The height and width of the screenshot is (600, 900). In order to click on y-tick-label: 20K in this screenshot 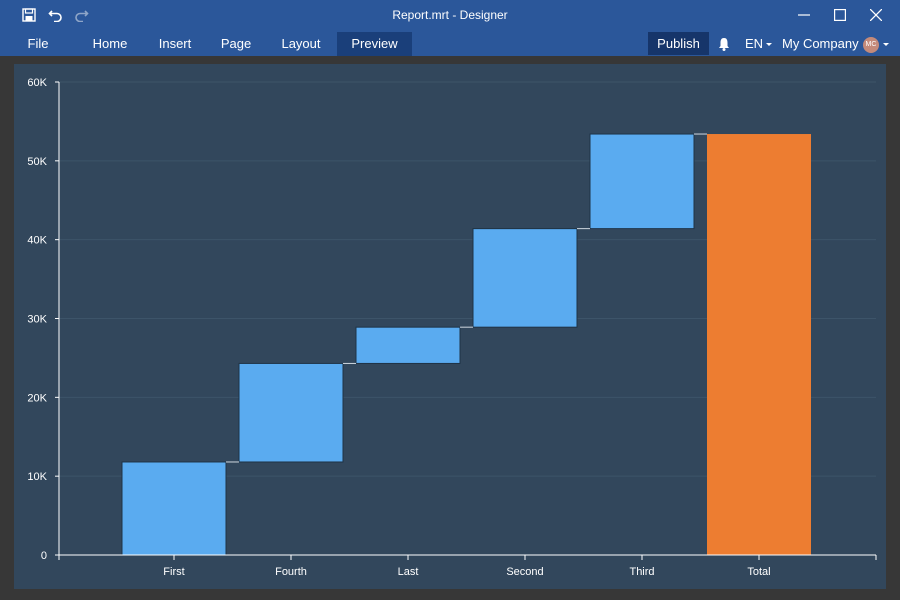, I will do `click(37, 398)`.